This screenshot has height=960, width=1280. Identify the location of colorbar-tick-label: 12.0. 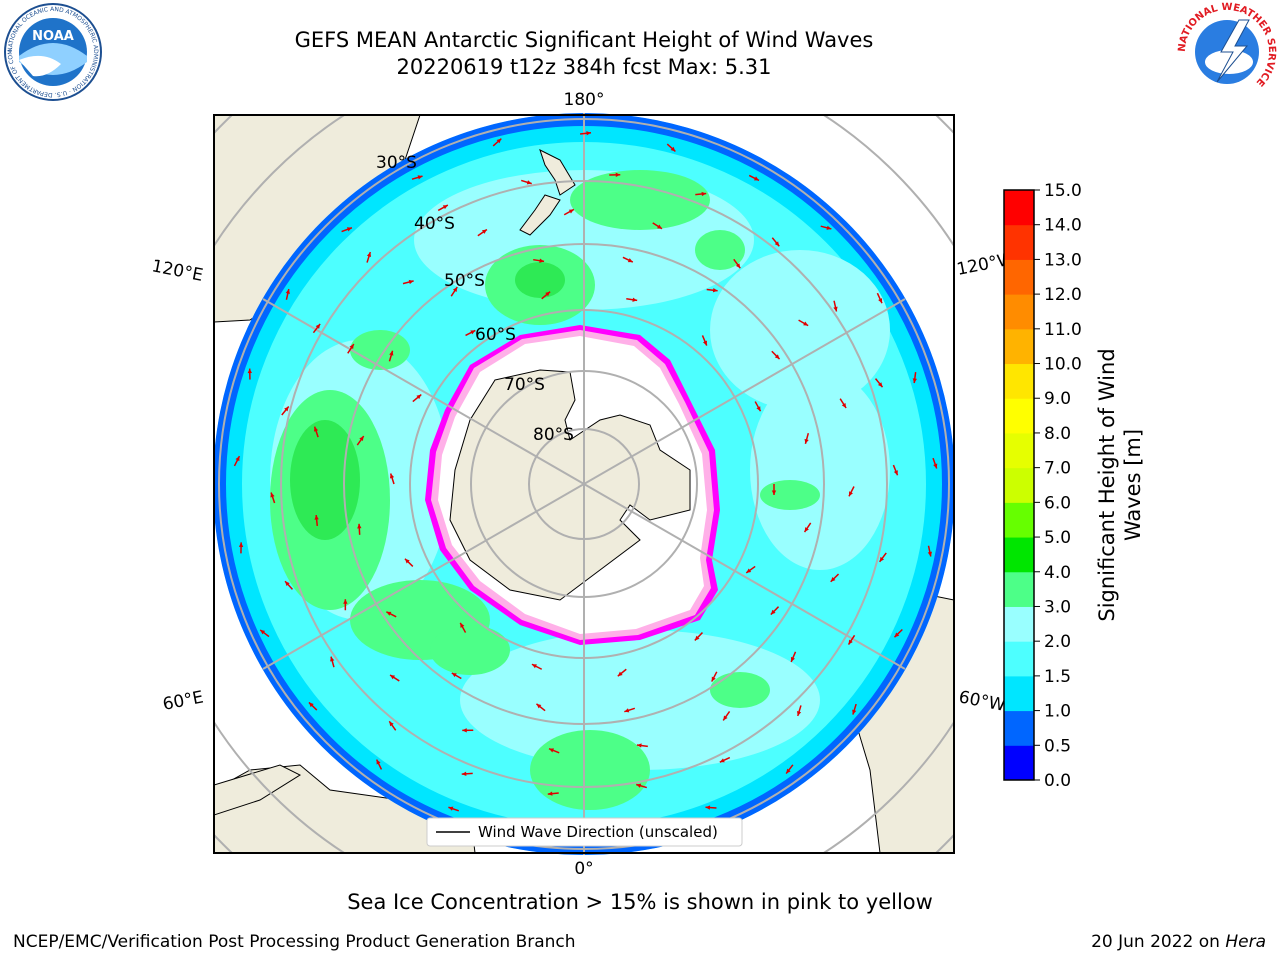
(1063, 295).